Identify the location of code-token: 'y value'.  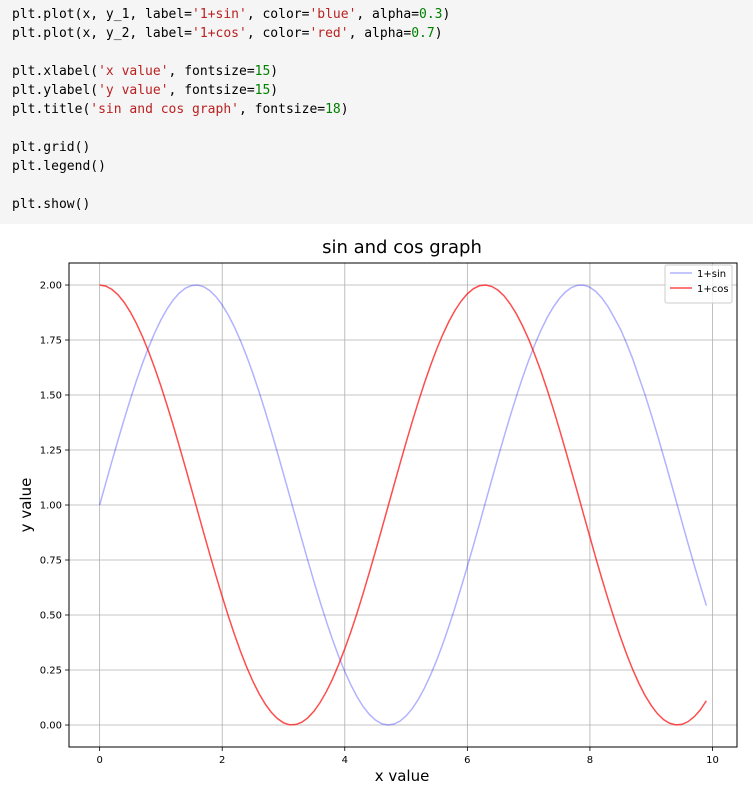
(133, 90).